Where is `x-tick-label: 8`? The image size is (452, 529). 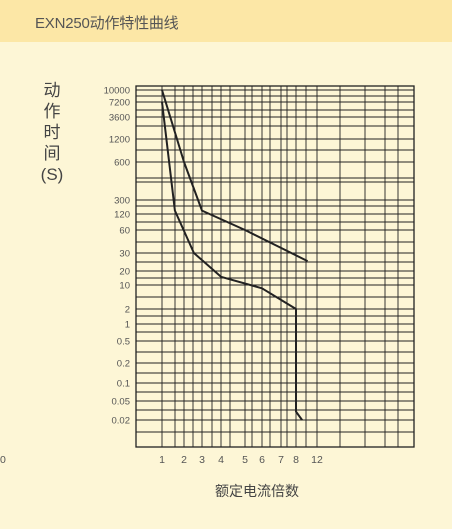
x-tick-label: 8 is located at coordinates (296, 460).